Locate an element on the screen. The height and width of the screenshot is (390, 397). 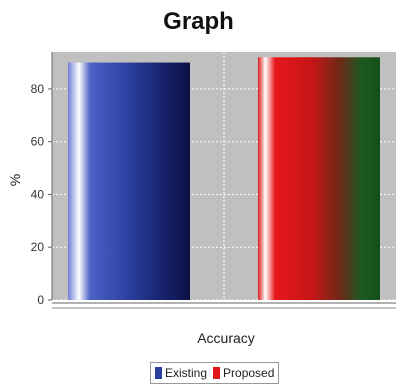
legend-label-proposed: Proposed is located at coordinates (249, 373).